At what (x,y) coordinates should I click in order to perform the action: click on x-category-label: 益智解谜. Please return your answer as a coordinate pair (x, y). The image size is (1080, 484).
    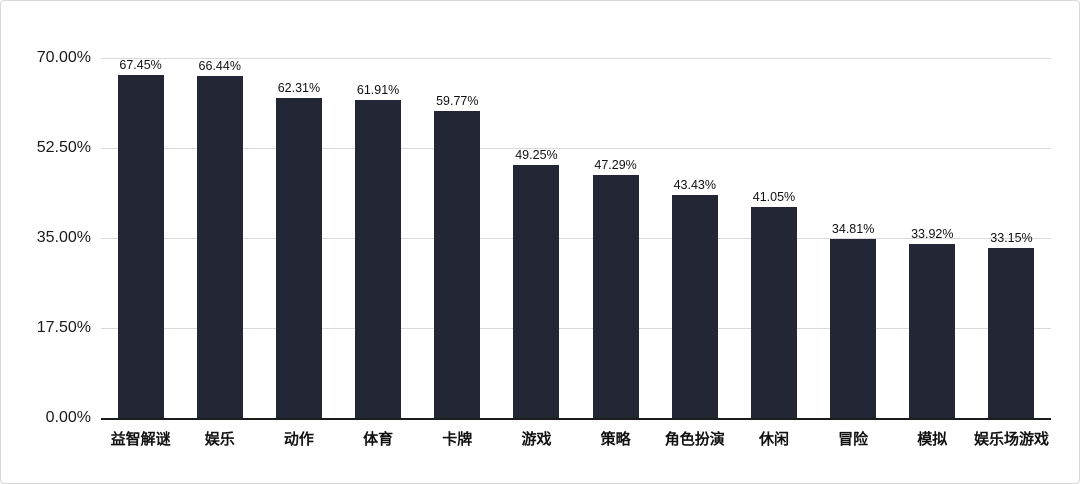
    Looking at the image, I should click on (140, 439).